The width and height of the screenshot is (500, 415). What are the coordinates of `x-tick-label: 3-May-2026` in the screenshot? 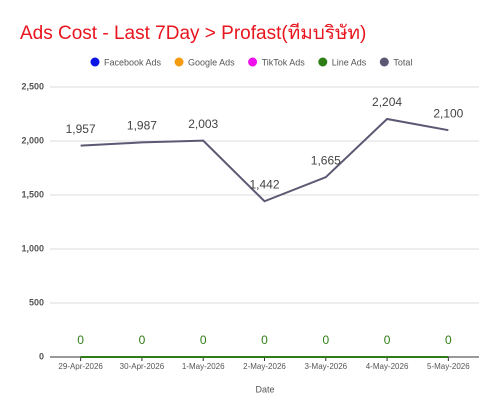 It's located at (325, 366).